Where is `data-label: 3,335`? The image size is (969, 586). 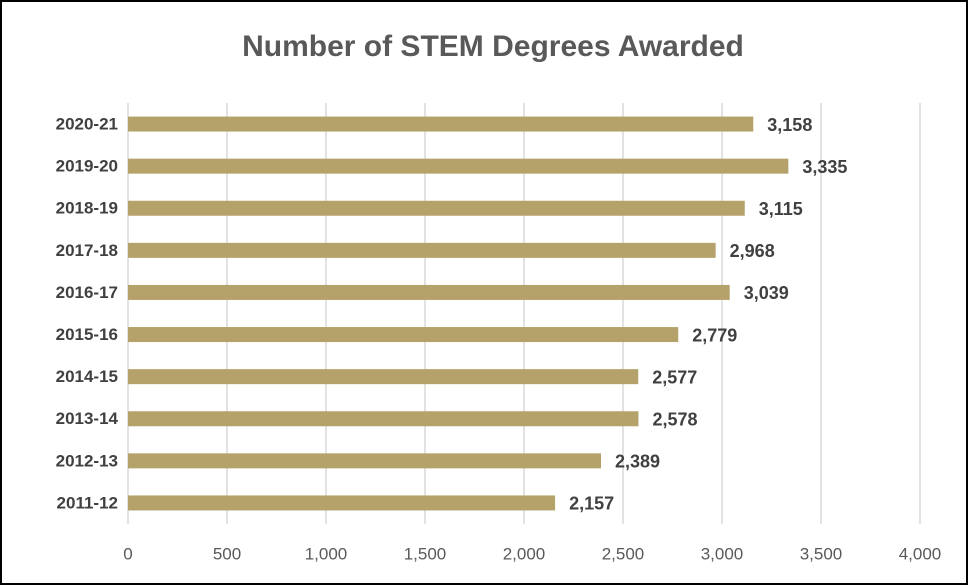 data-label: 3,335 is located at coordinates (824, 167).